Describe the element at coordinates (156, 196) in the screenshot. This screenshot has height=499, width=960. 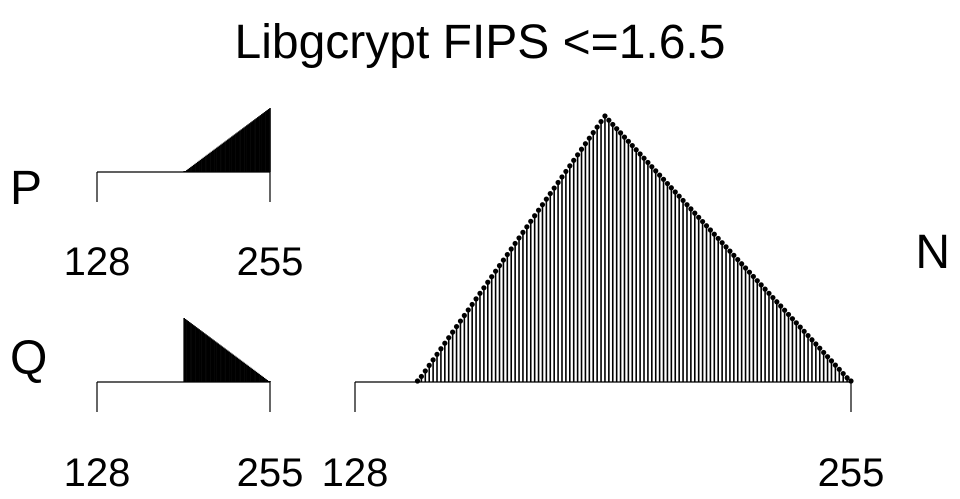
I see `panel-p: P 128 255` at that location.